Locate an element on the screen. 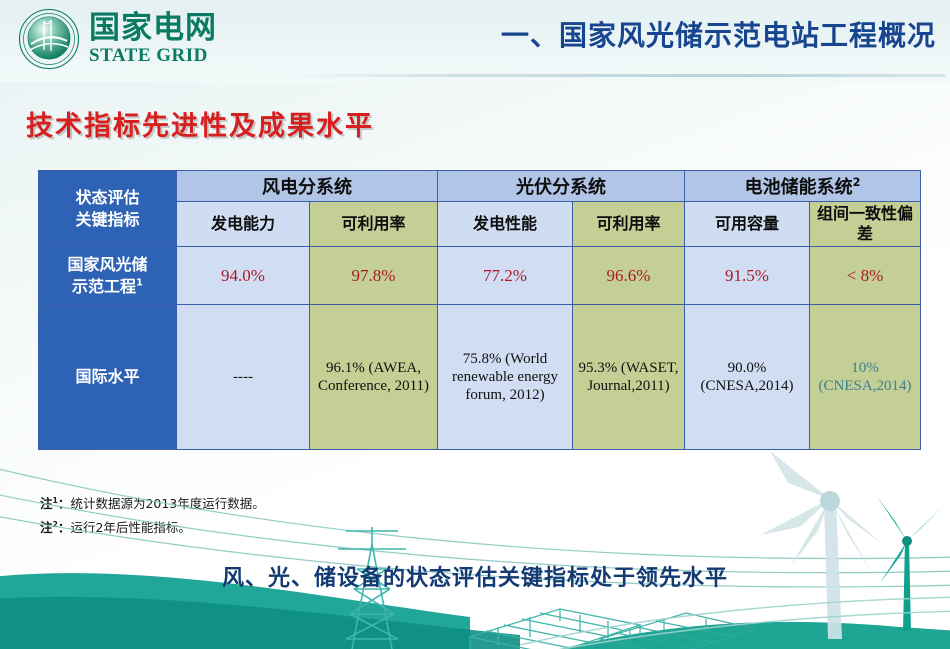 This screenshot has width=950, height=649. footnote-1-key: 注 is located at coordinates (46, 503).